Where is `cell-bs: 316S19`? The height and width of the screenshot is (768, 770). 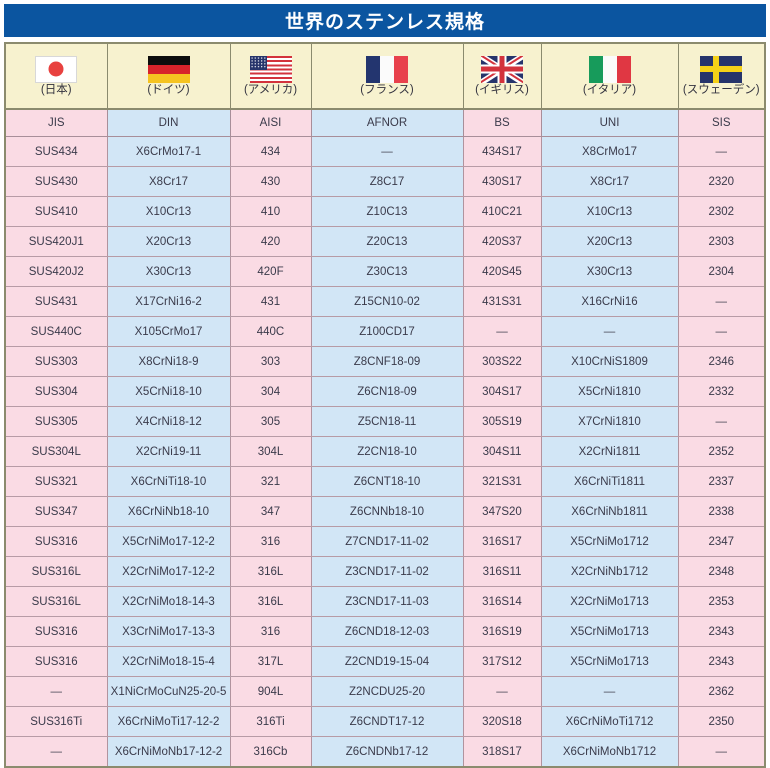 cell-bs: 316S19 is located at coordinates (502, 631).